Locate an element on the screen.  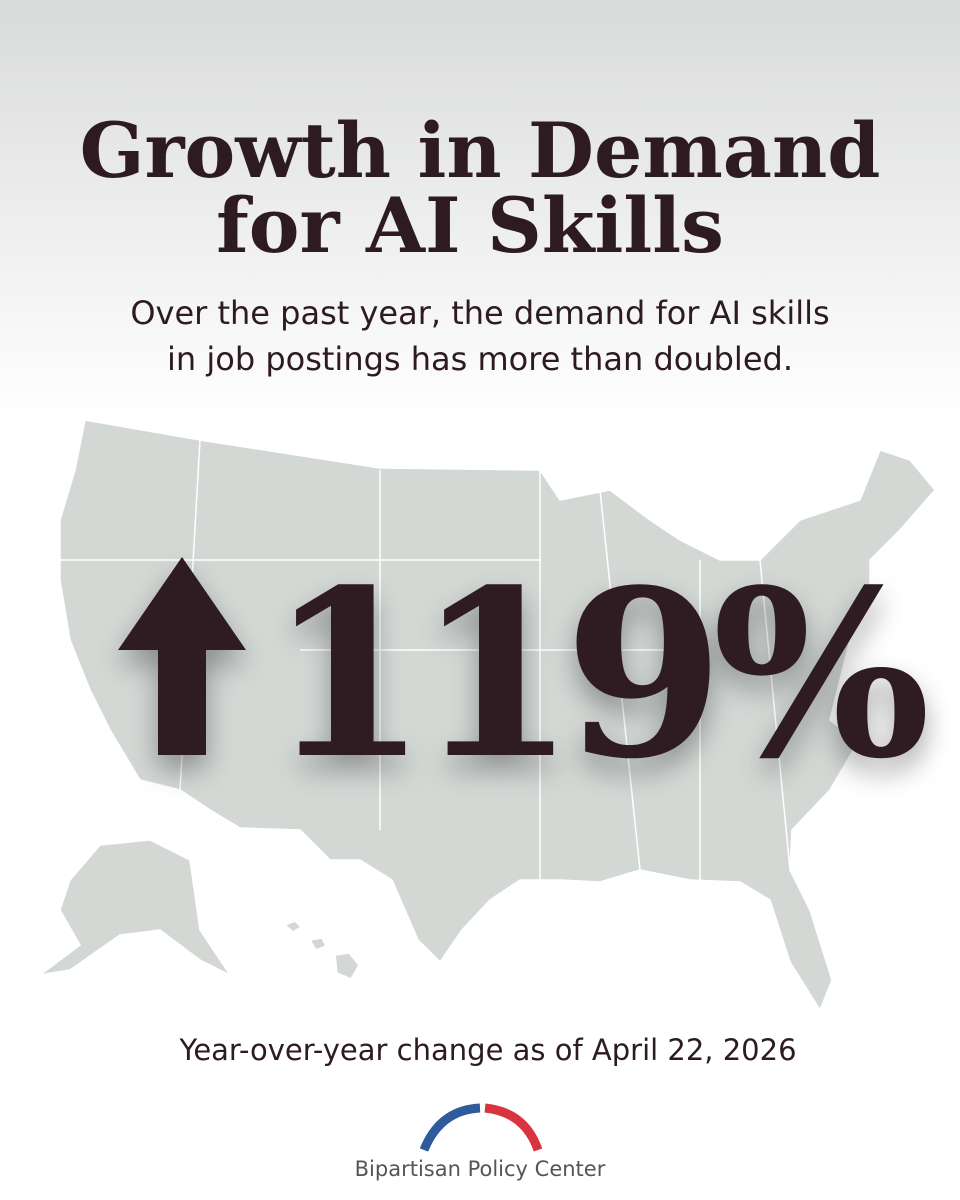
subtitle-line: in job postings has more than doubled. is located at coordinates (480, 359).